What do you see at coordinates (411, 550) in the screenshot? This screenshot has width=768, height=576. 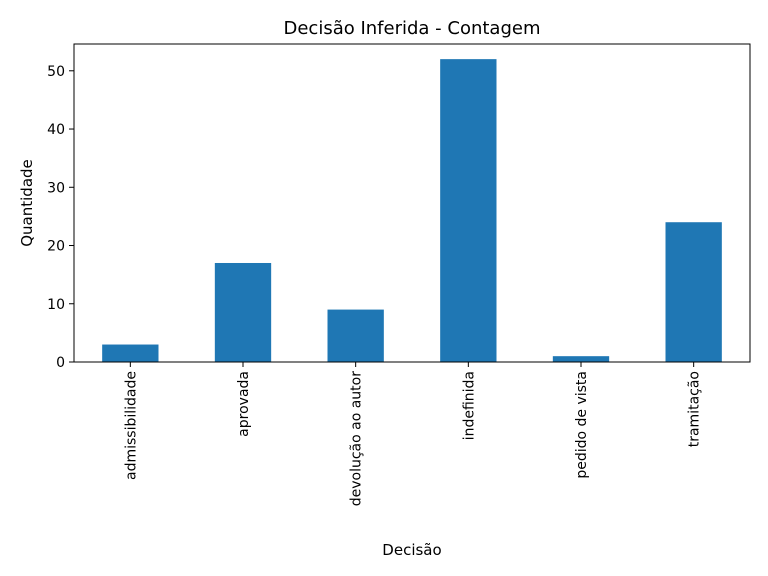 I see `x-axis-label: Decisão` at bounding box center [411, 550].